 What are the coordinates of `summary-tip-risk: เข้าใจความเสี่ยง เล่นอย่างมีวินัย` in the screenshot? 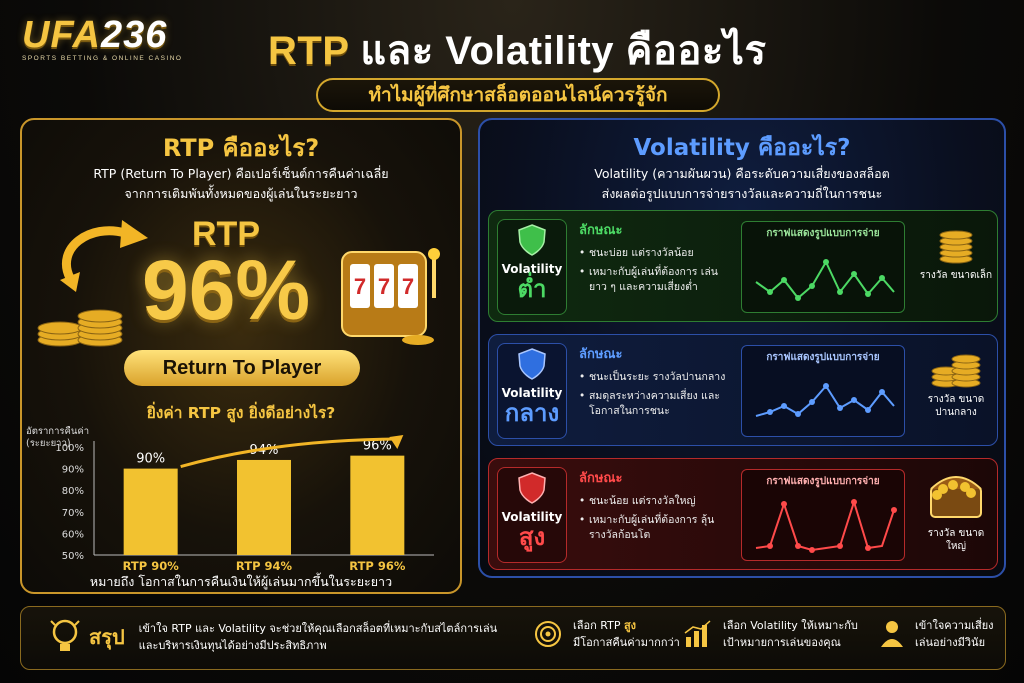 It's located at (936, 634).